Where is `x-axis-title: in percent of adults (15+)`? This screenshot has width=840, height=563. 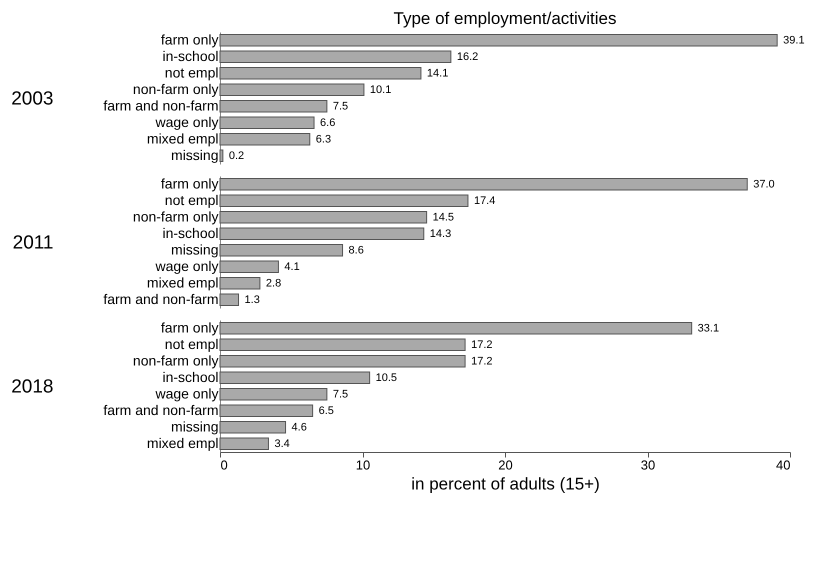 x-axis-title: in percent of adults (15+) is located at coordinates (505, 484).